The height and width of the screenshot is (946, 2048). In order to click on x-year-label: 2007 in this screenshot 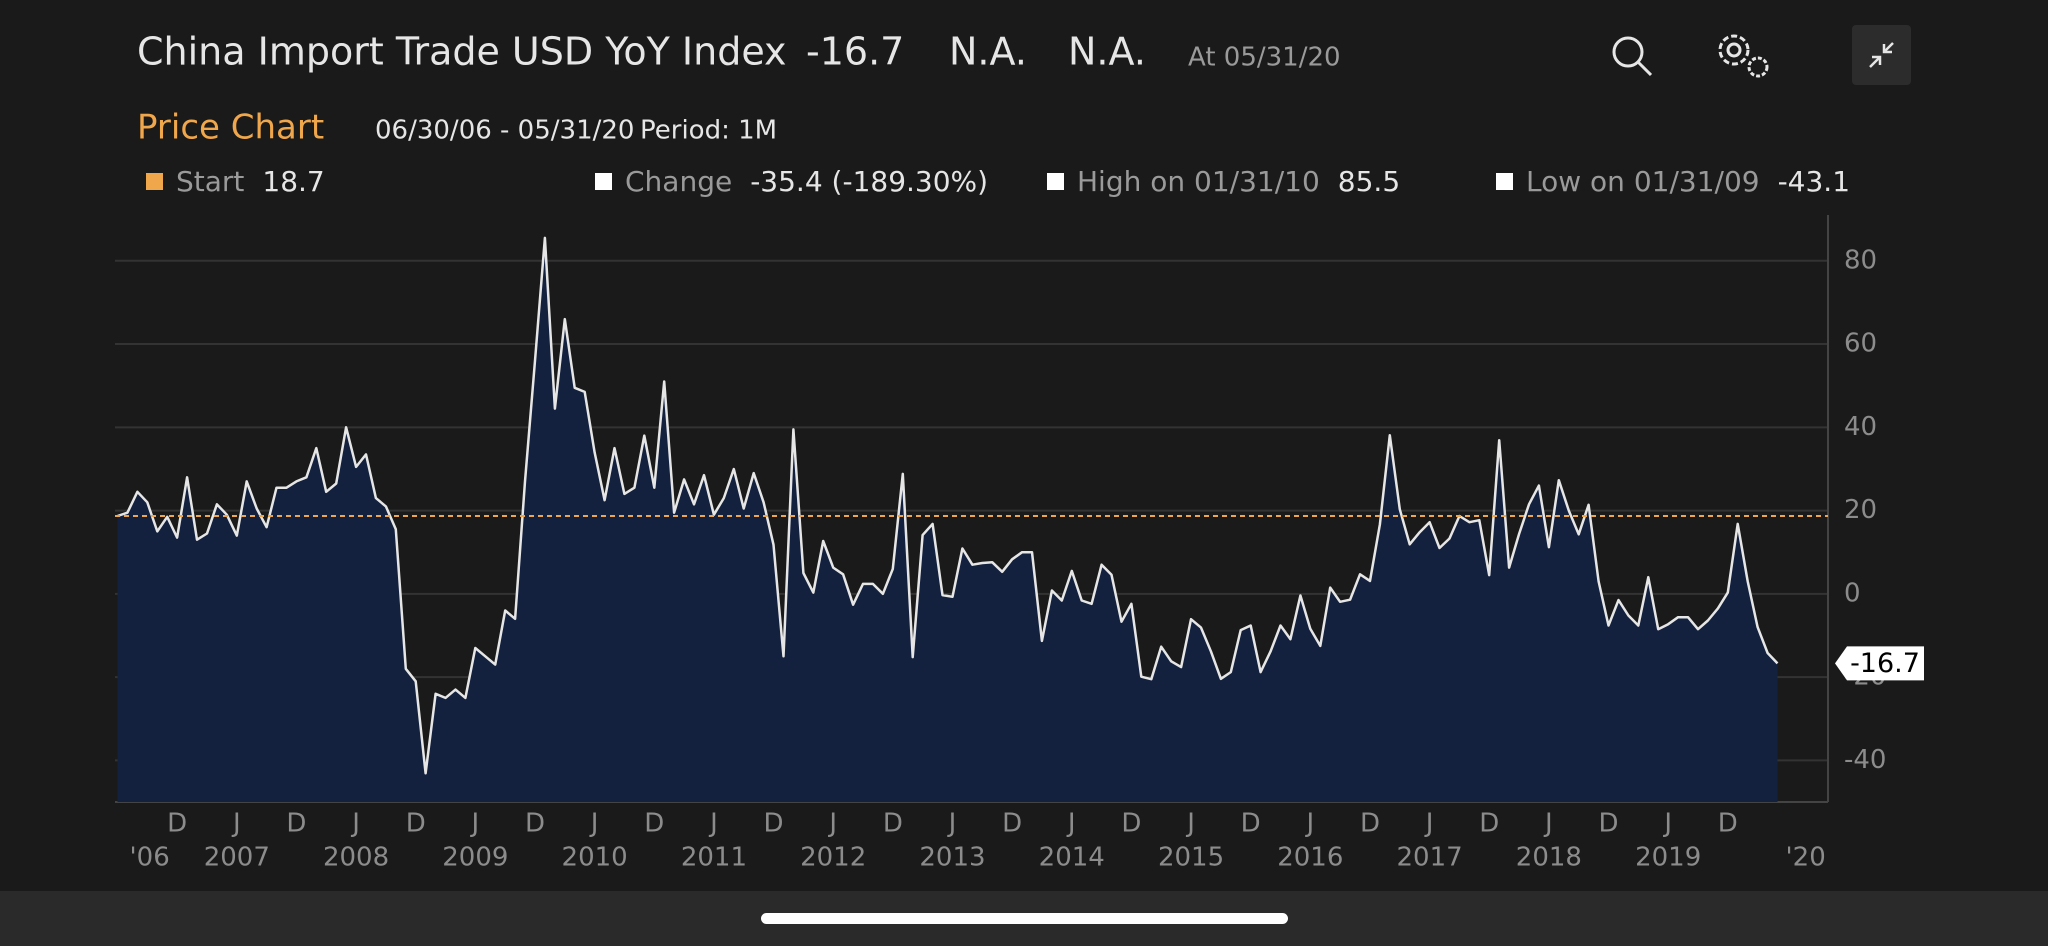, I will do `click(237, 858)`.